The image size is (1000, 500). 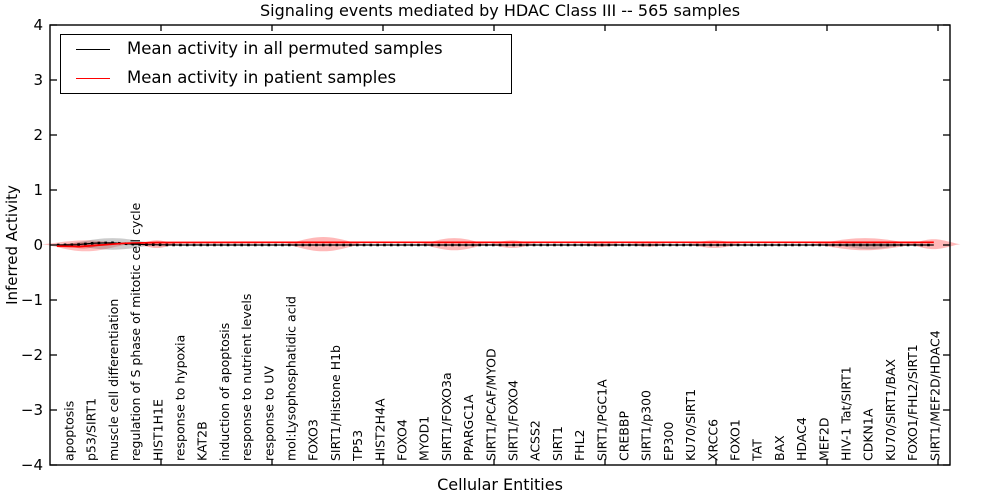 I want to click on y-tick-label: −3, so click(x=32, y=410).